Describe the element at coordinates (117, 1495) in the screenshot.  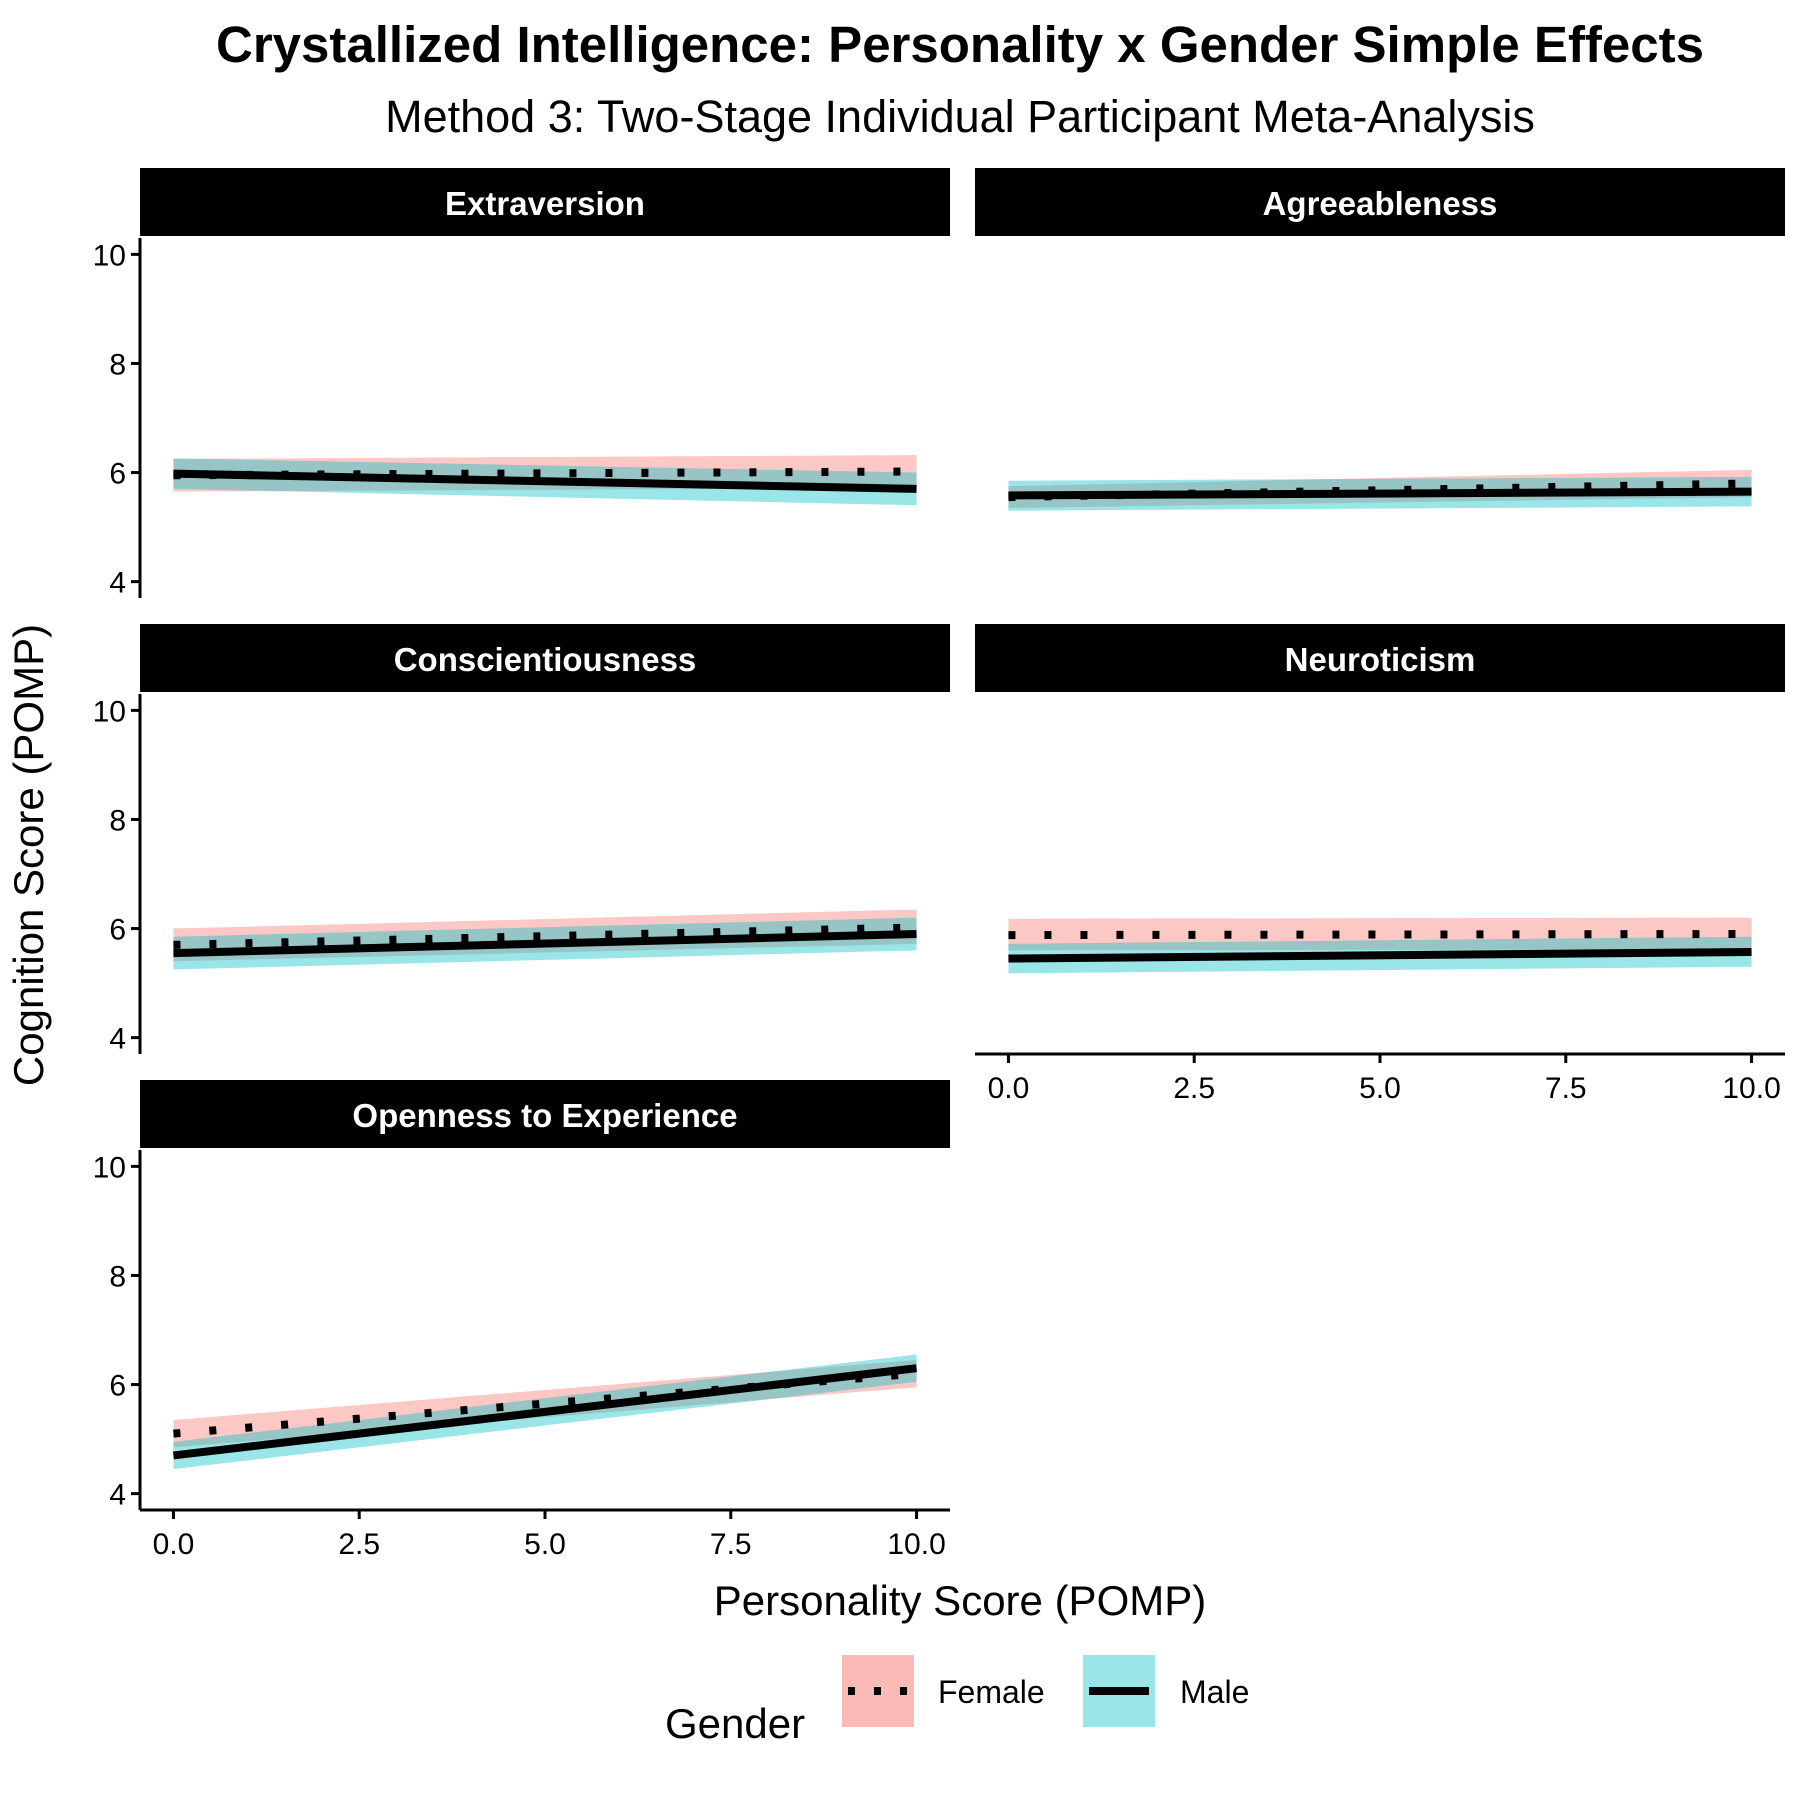
I see `y-tick-label-4-openness-to-experience: 4` at that location.